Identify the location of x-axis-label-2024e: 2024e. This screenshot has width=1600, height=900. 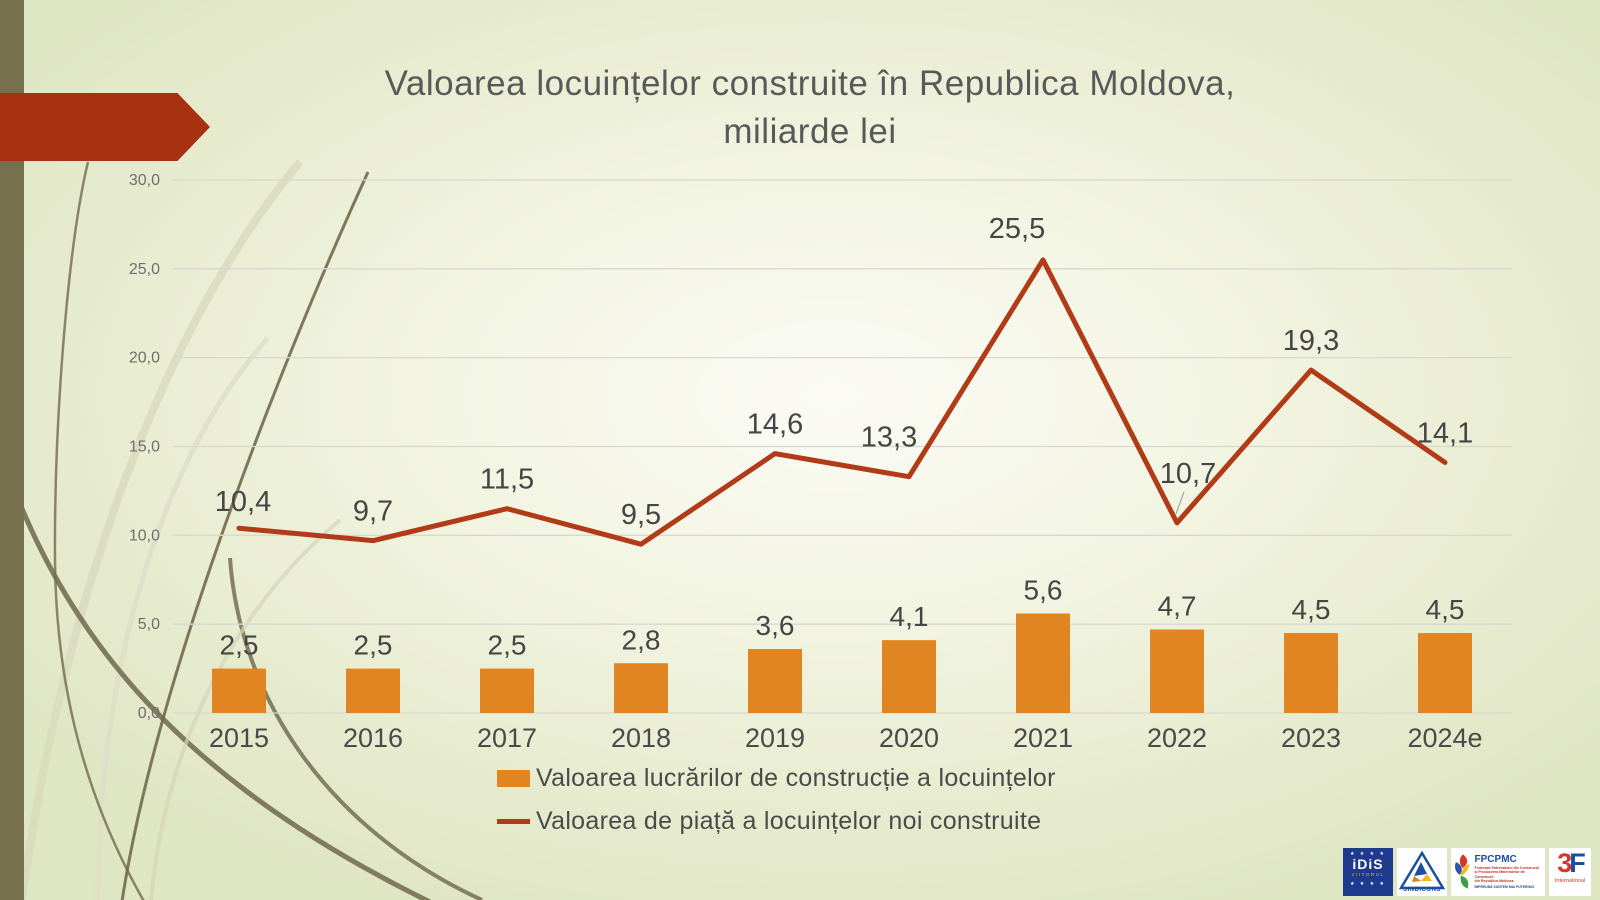
(1444, 738).